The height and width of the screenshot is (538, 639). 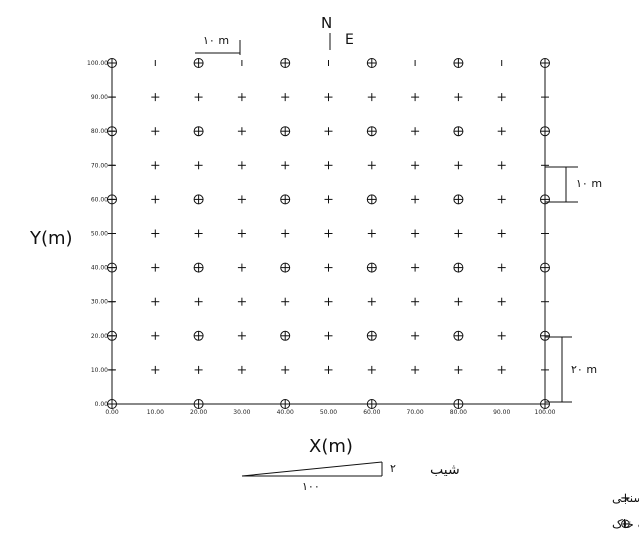 What do you see at coordinates (415, 412) in the screenshot?
I see `x-tick-label: 70.00` at bounding box center [415, 412].